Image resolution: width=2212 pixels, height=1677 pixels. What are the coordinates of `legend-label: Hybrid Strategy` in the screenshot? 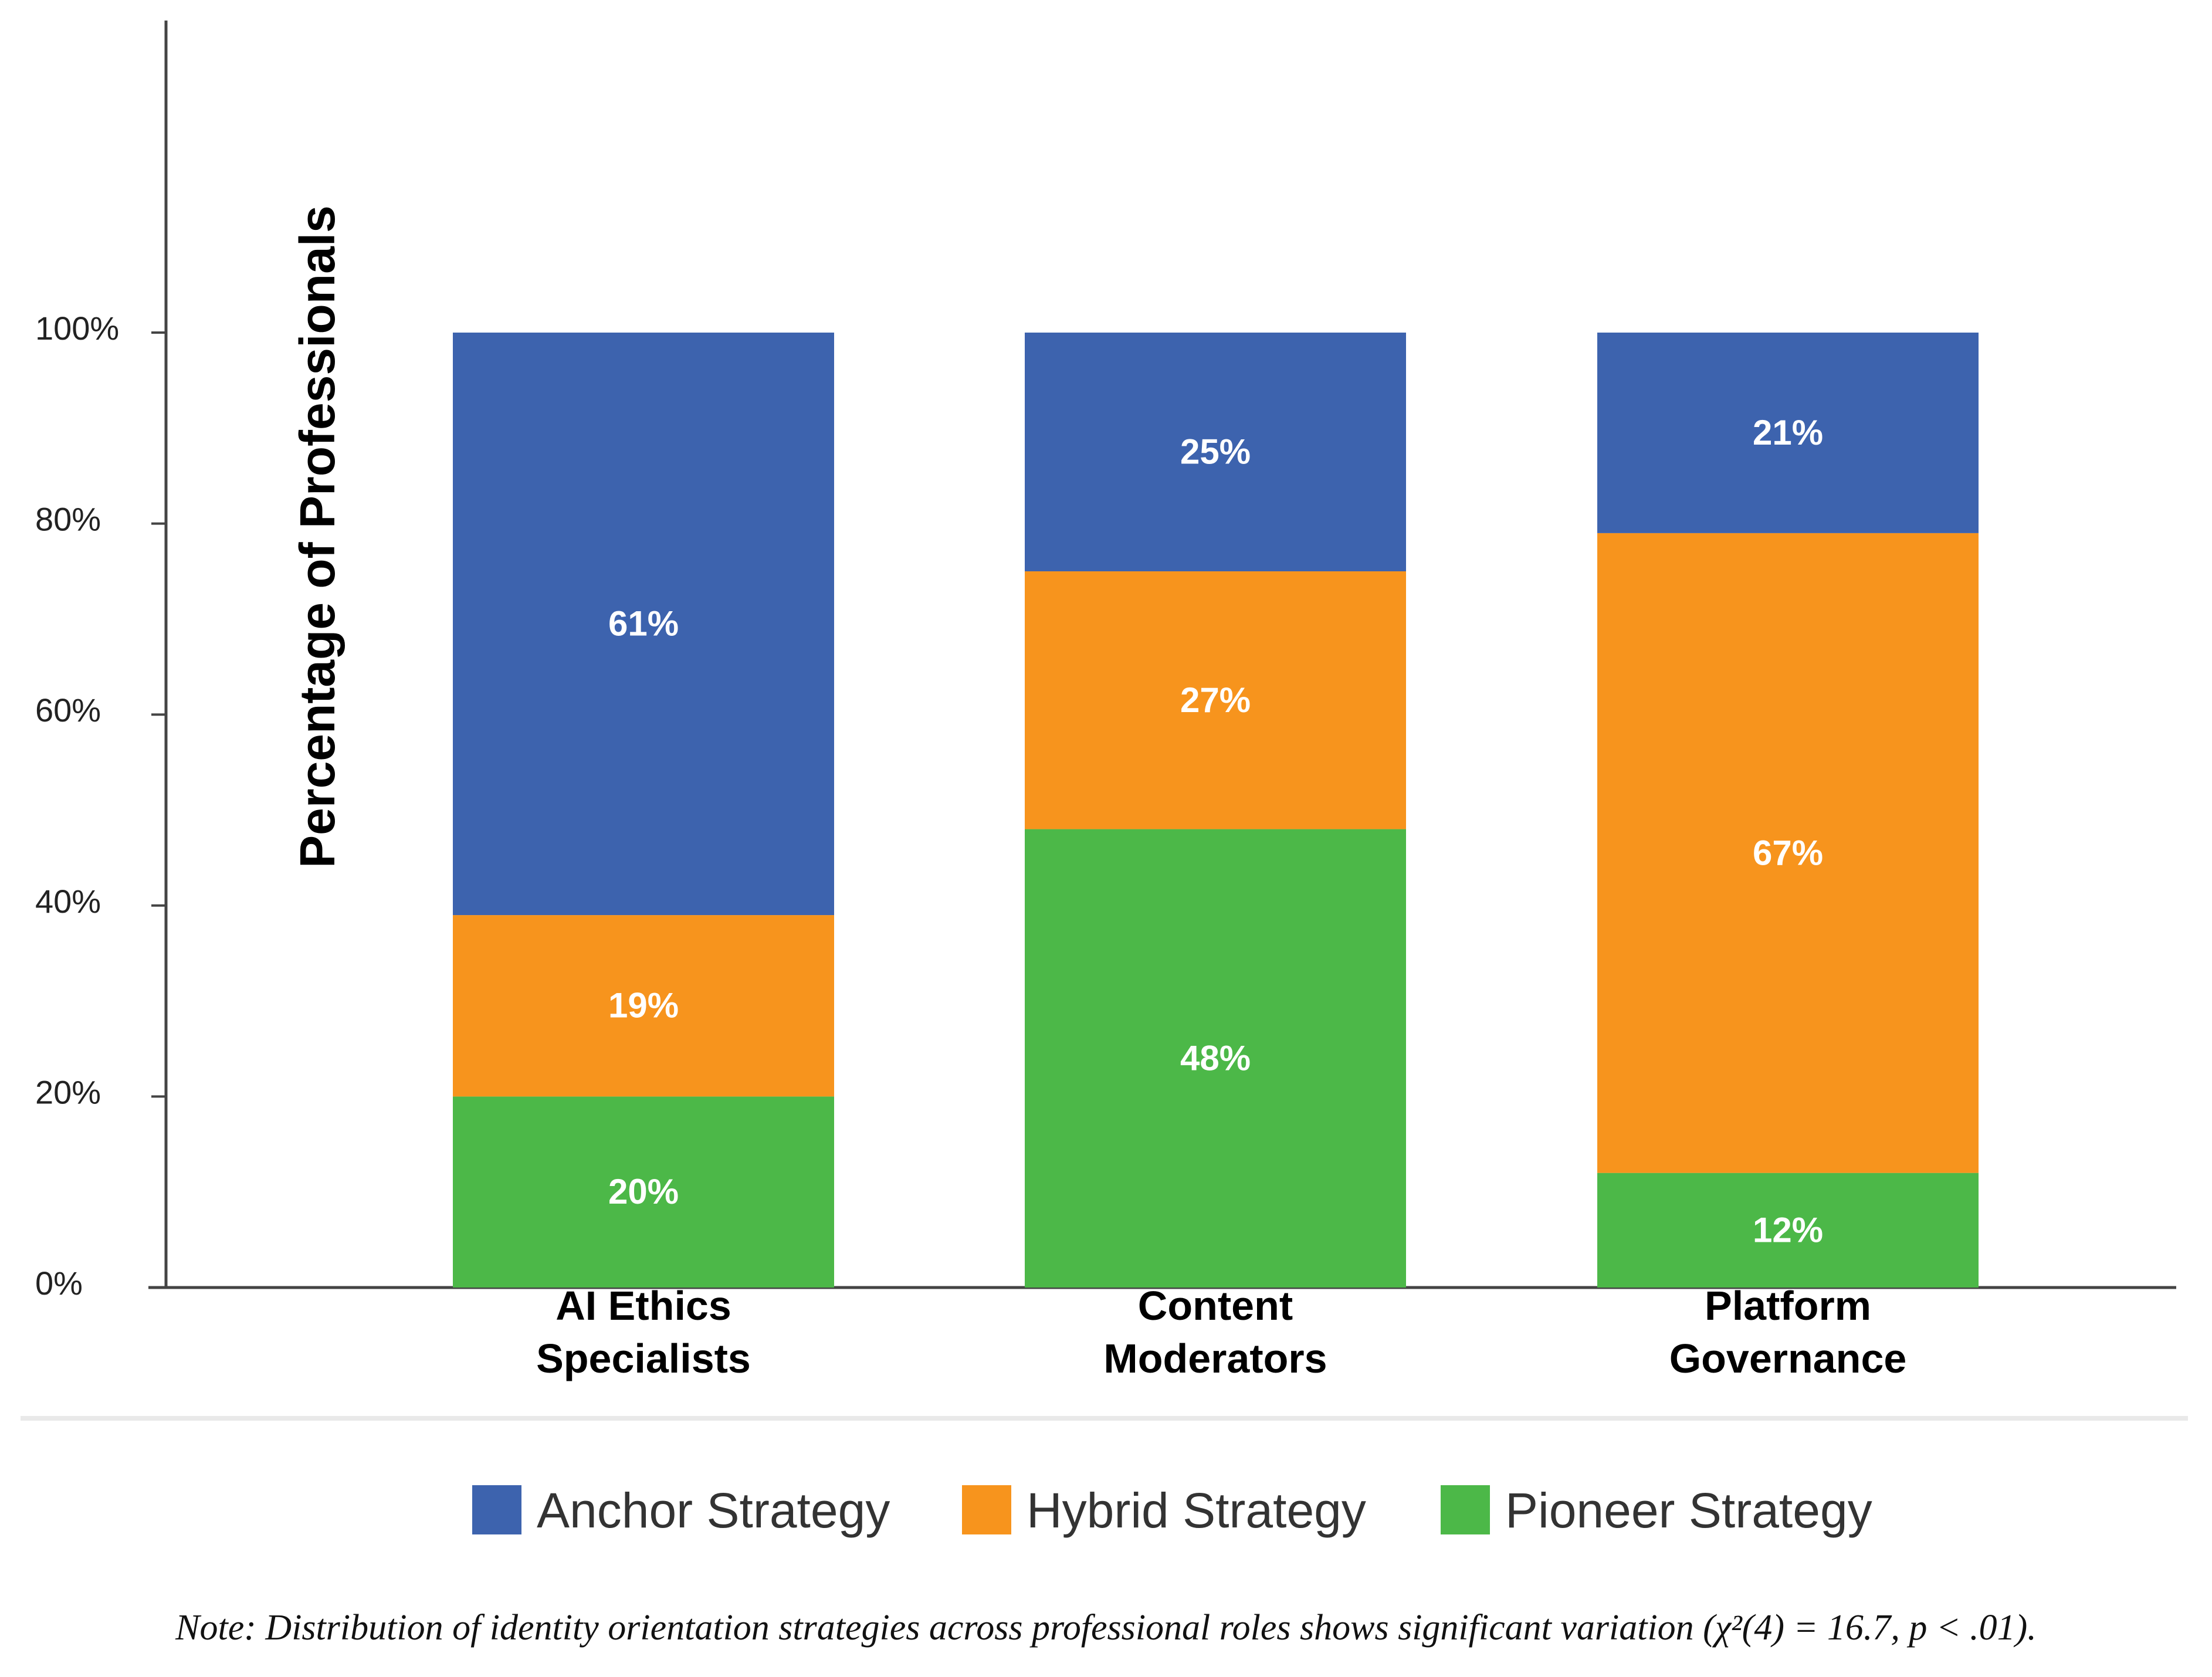 It's located at (1196, 1510).